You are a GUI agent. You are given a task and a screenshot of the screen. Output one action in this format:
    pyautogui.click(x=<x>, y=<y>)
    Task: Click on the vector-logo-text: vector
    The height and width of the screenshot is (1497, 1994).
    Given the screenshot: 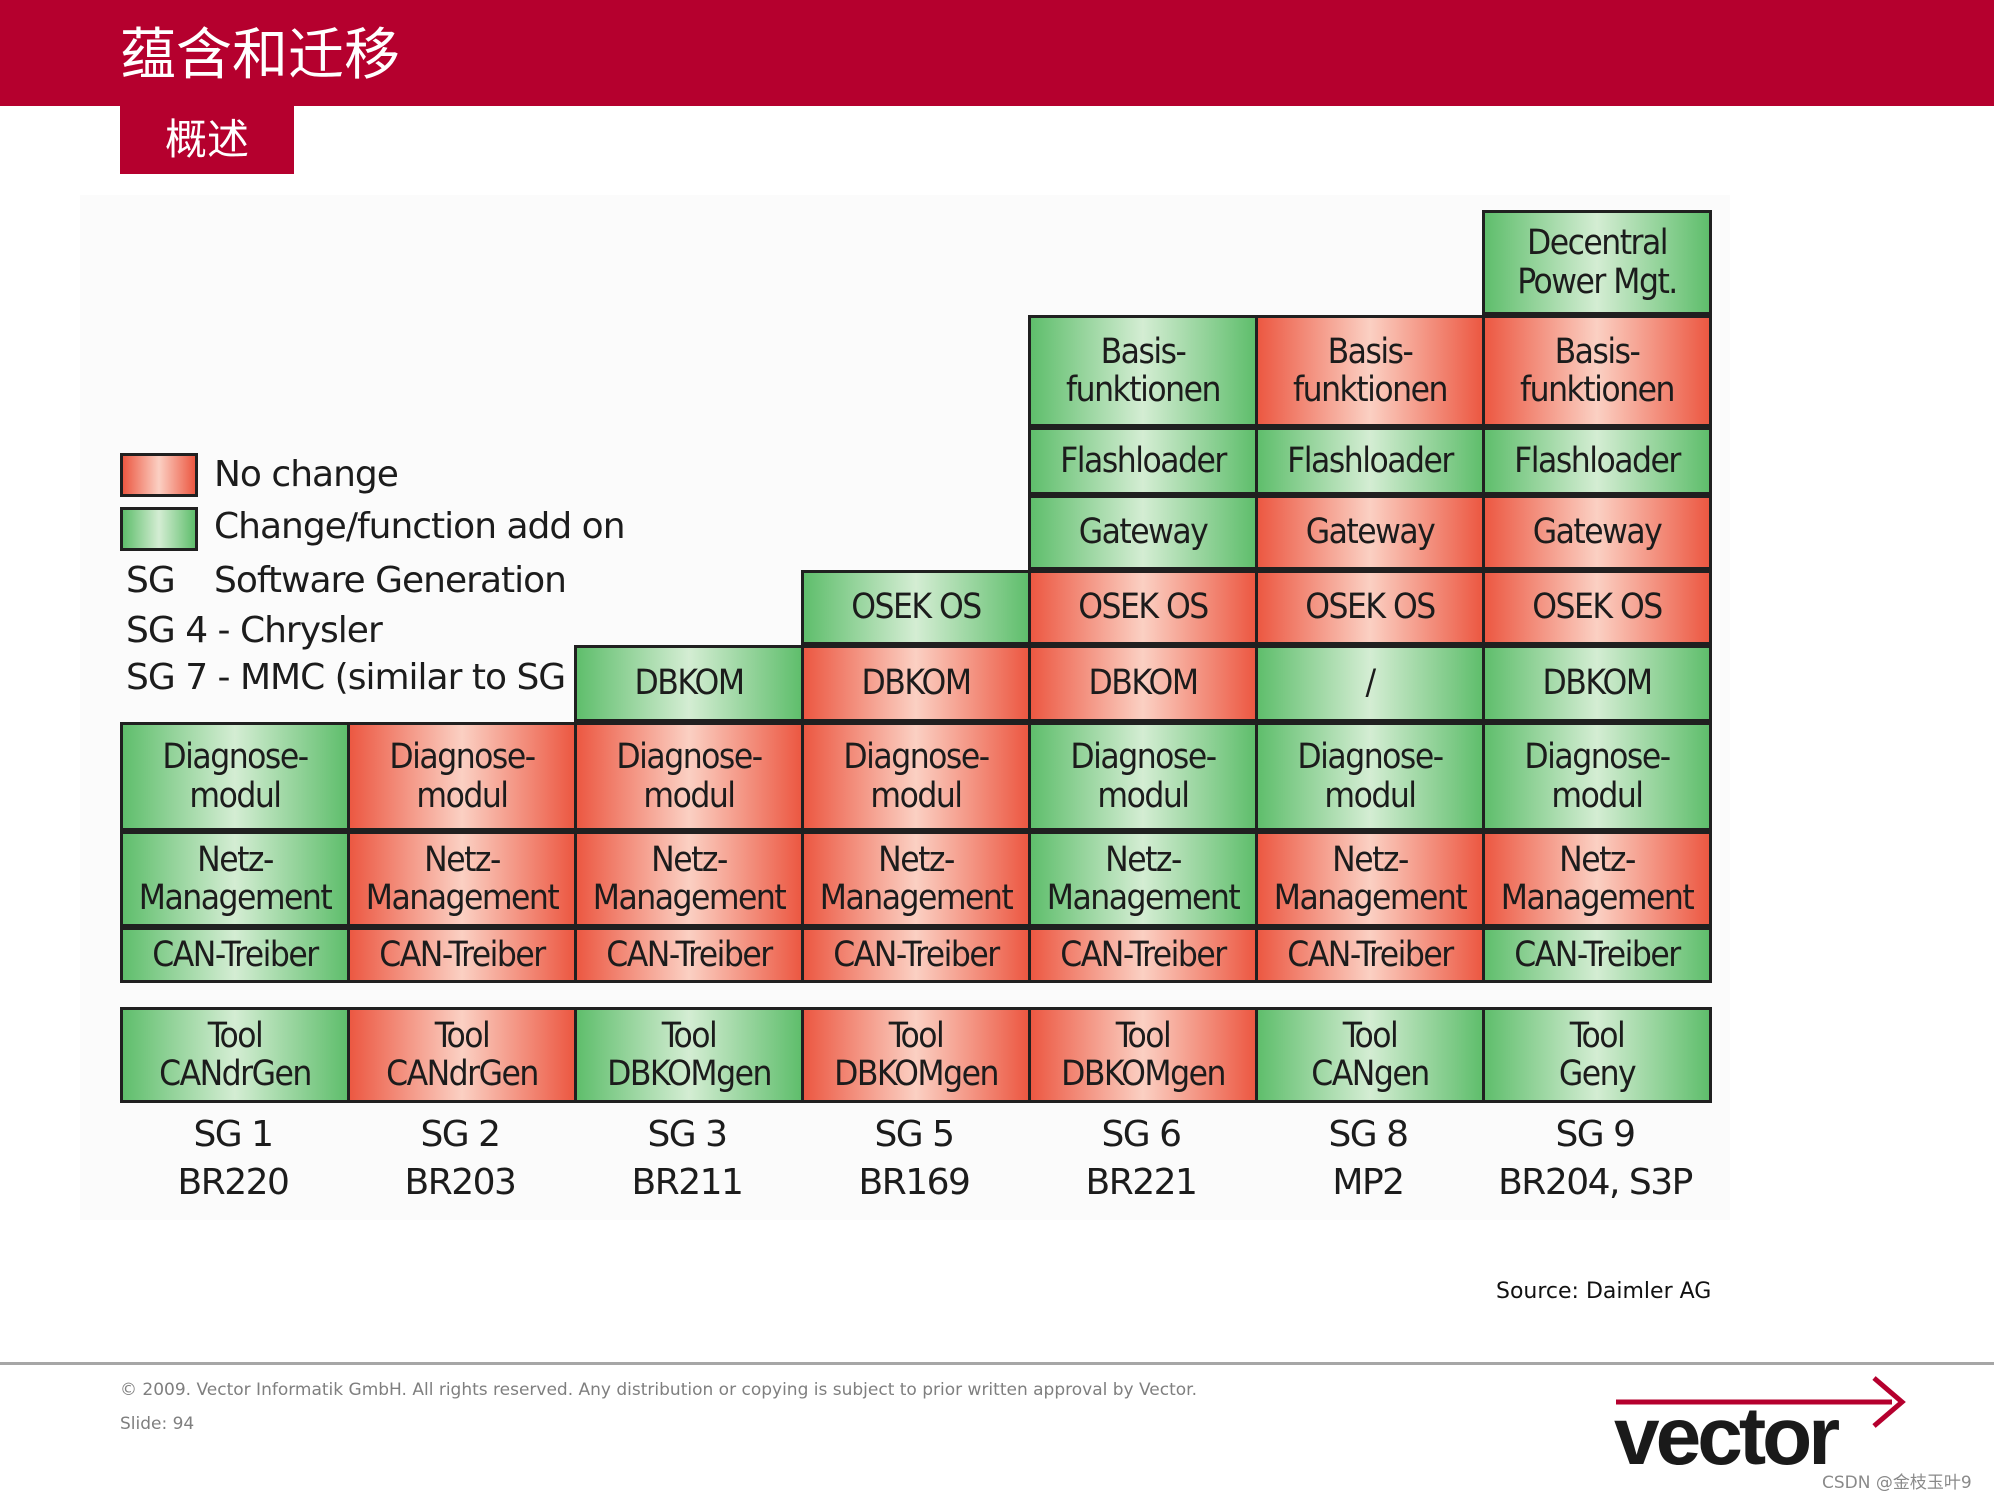 What is the action you would take?
    pyautogui.click(x=1726, y=1434)
    